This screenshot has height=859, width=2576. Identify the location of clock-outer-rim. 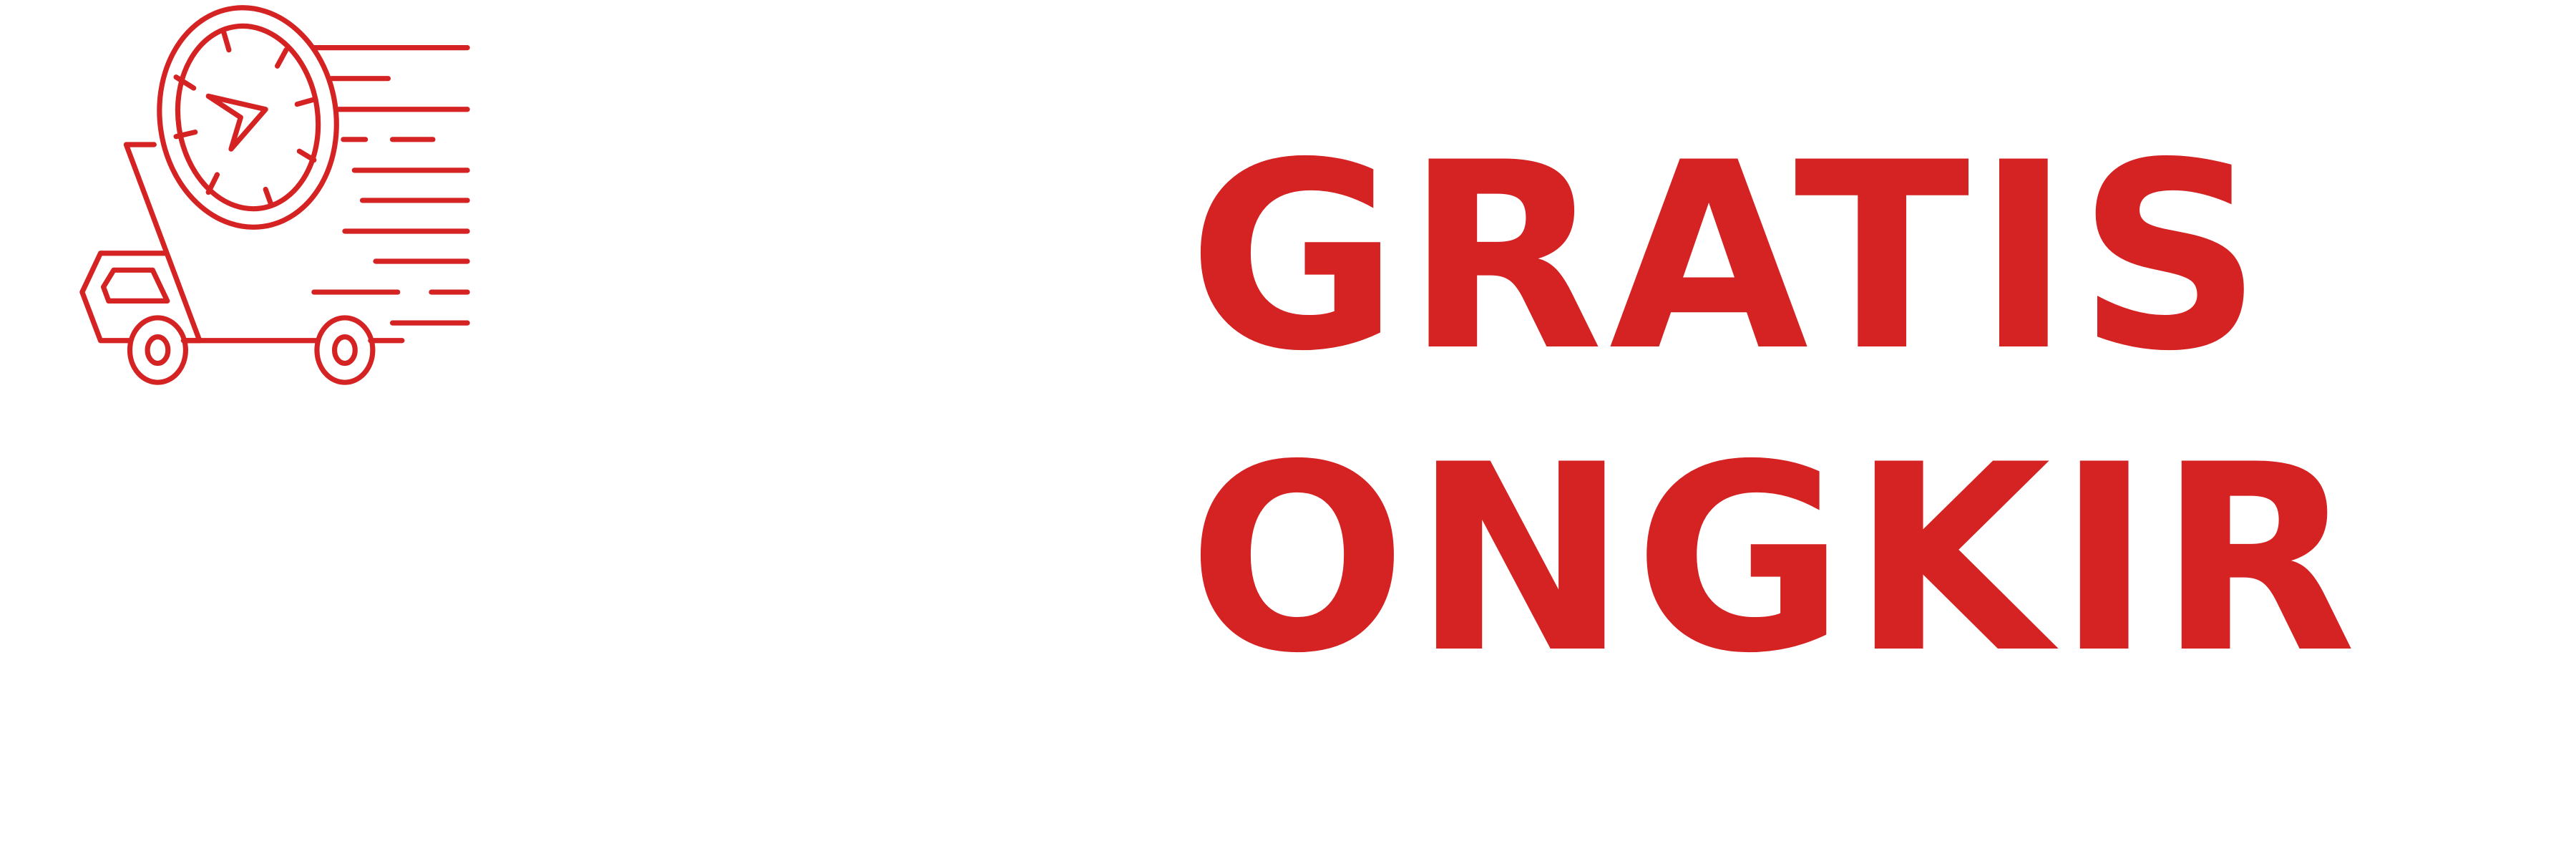
(248, 117).